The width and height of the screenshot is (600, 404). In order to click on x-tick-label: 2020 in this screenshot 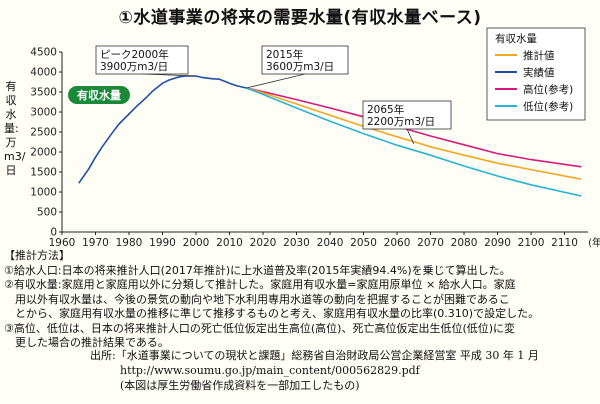, I will do `click(263, 243)`.